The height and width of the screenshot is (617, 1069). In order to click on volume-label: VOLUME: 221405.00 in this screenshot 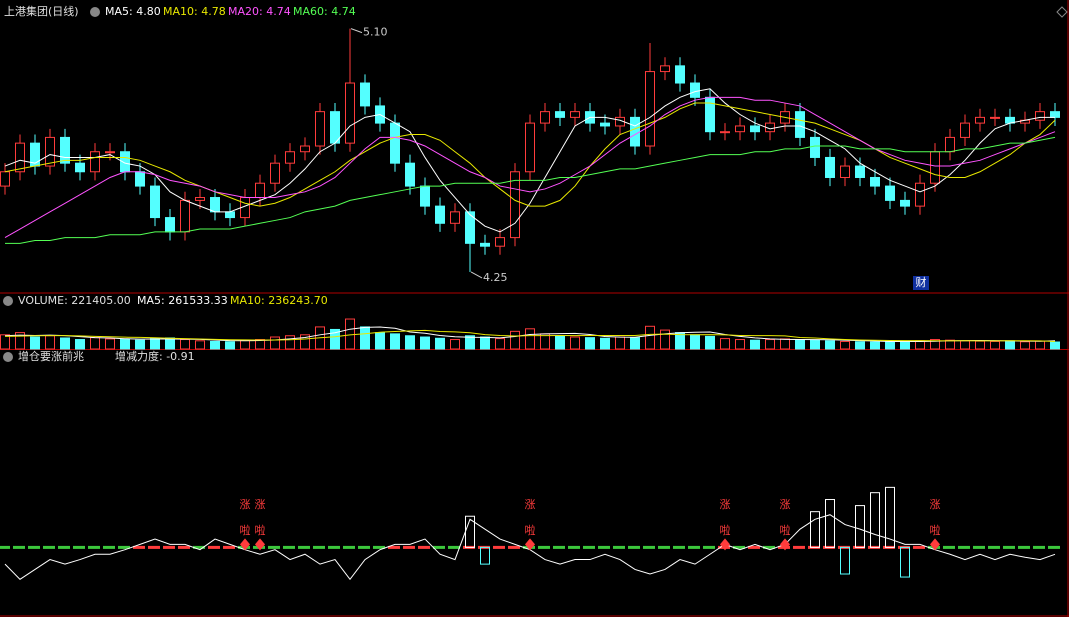, I will do `click(74, 300)`.